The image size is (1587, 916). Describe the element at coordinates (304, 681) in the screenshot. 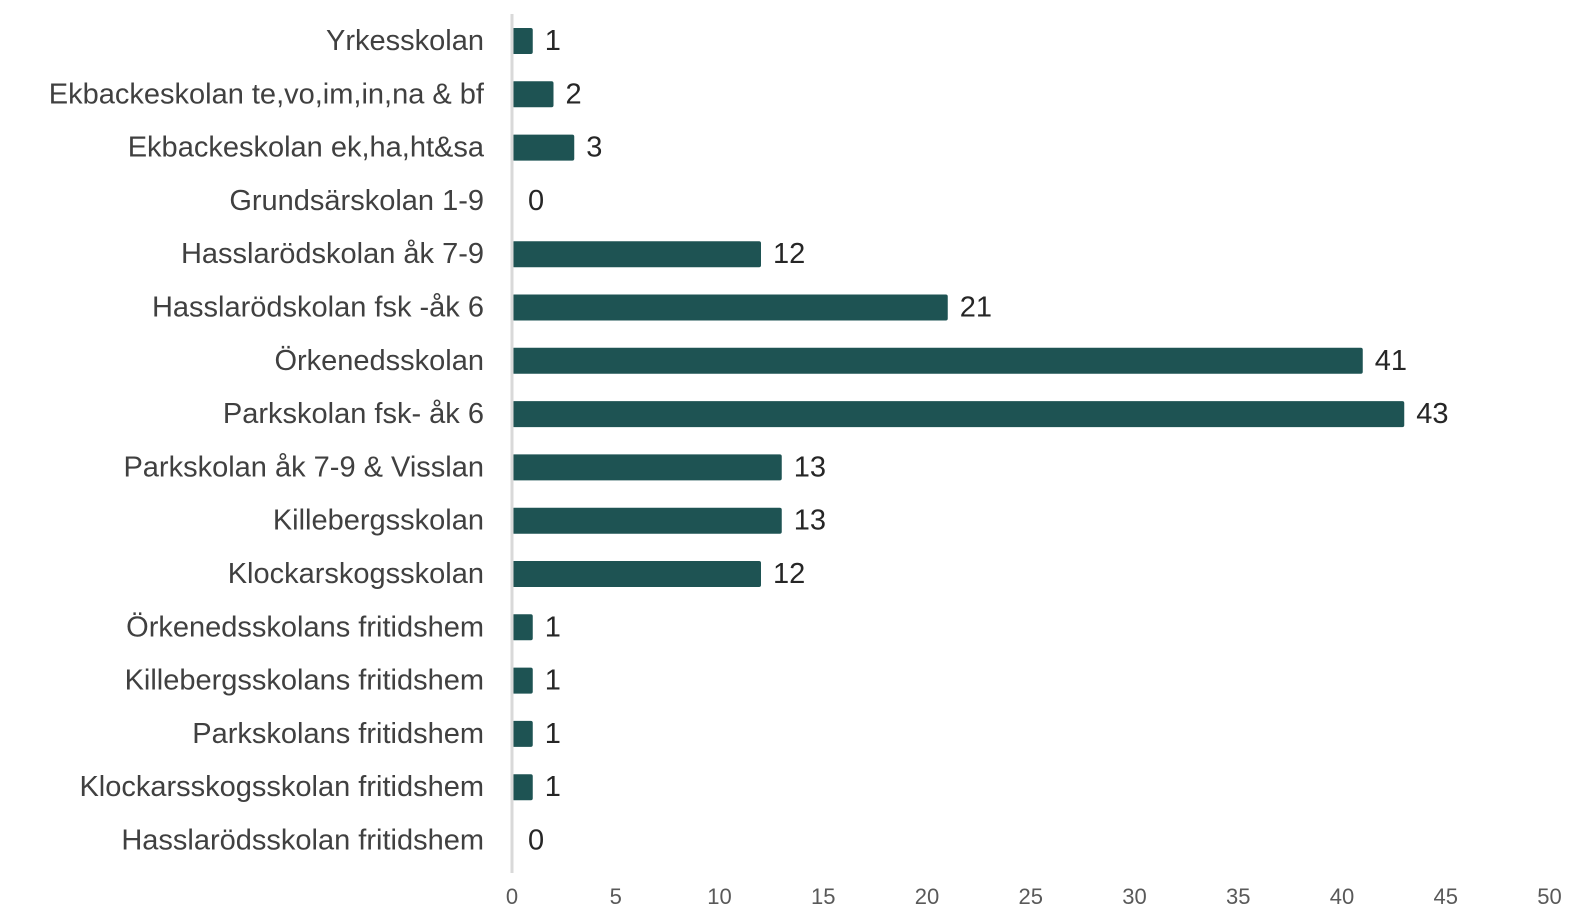

I see `category-label: Killebergsskolans fritidshem` at that location.